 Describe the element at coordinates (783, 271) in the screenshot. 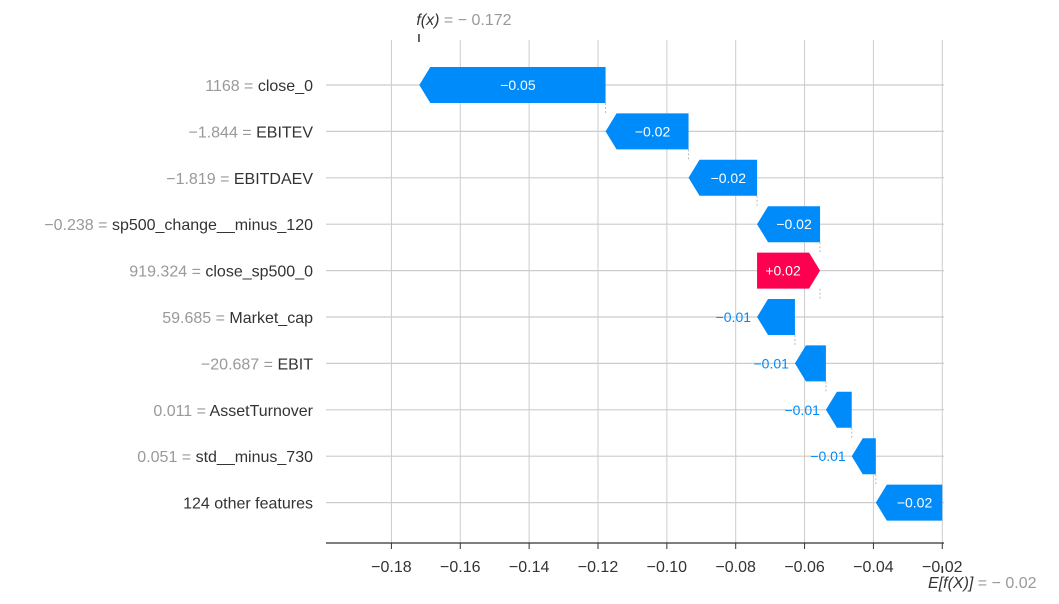

I see `bar-label-5: +0.02` at that location.